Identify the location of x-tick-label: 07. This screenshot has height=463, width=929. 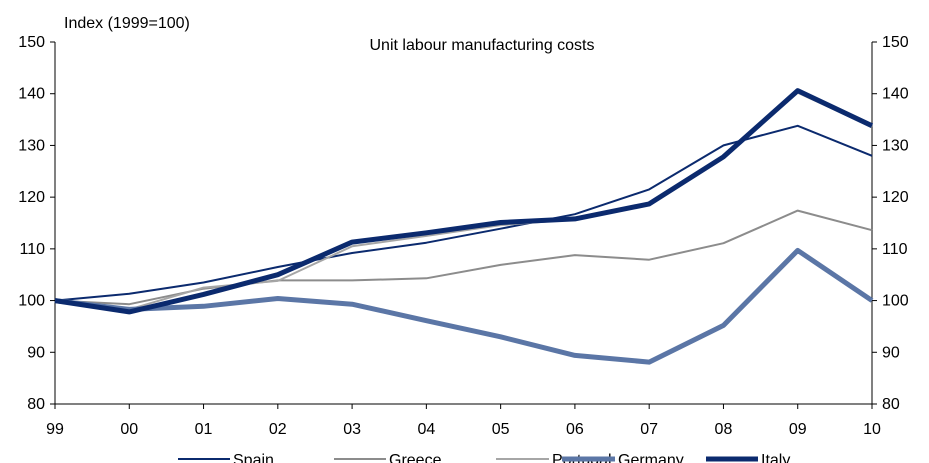
(649, 429).